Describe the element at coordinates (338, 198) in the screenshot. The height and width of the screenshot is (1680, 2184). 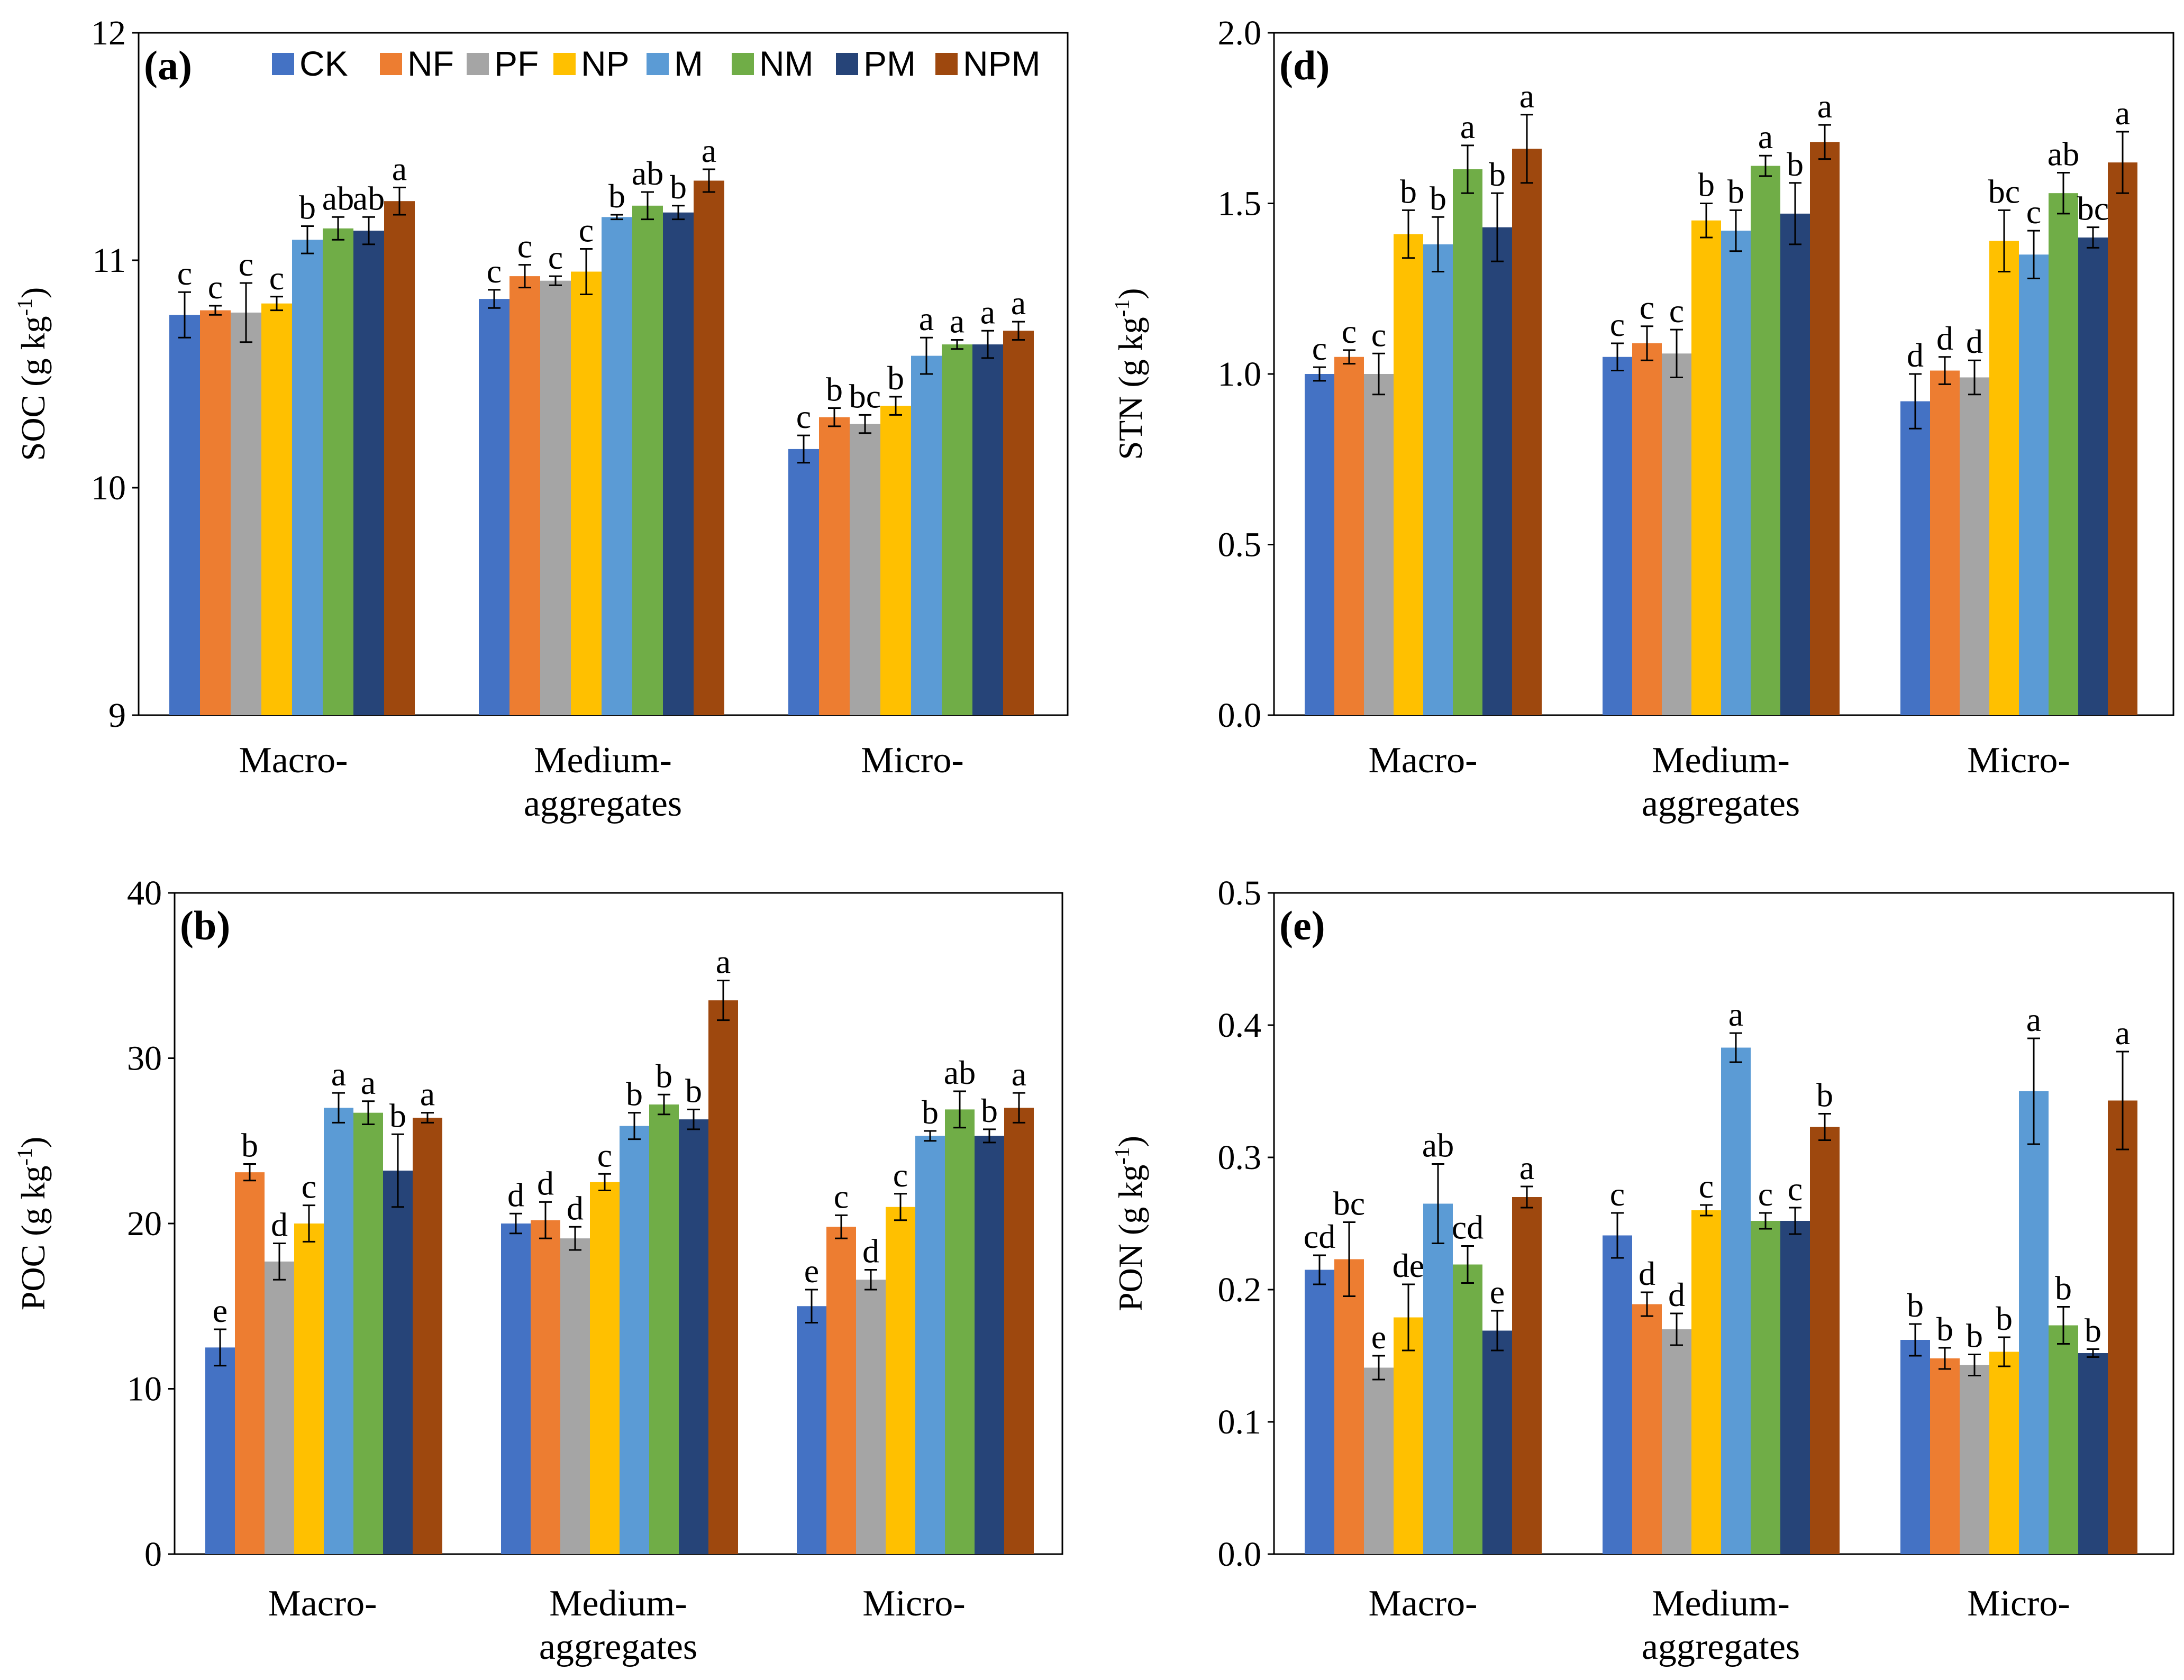
I see `significance-letter: ab` at that location.